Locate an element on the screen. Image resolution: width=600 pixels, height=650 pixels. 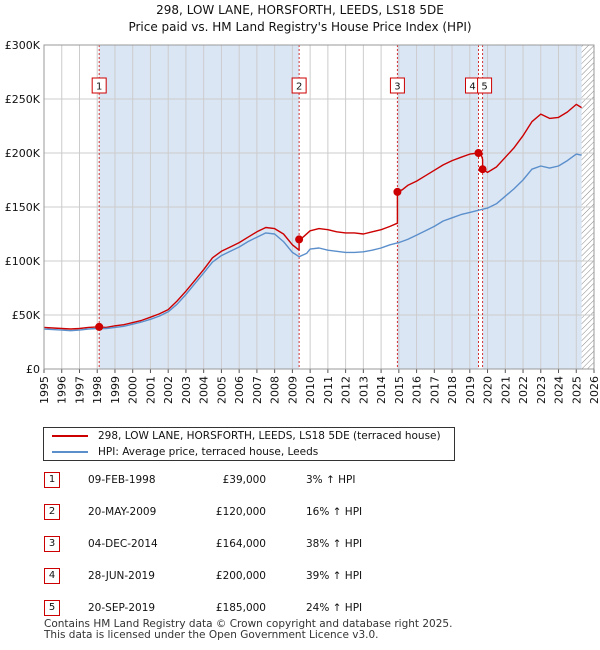
x-tick-label: 2001 is located at coordinates (150, 390).